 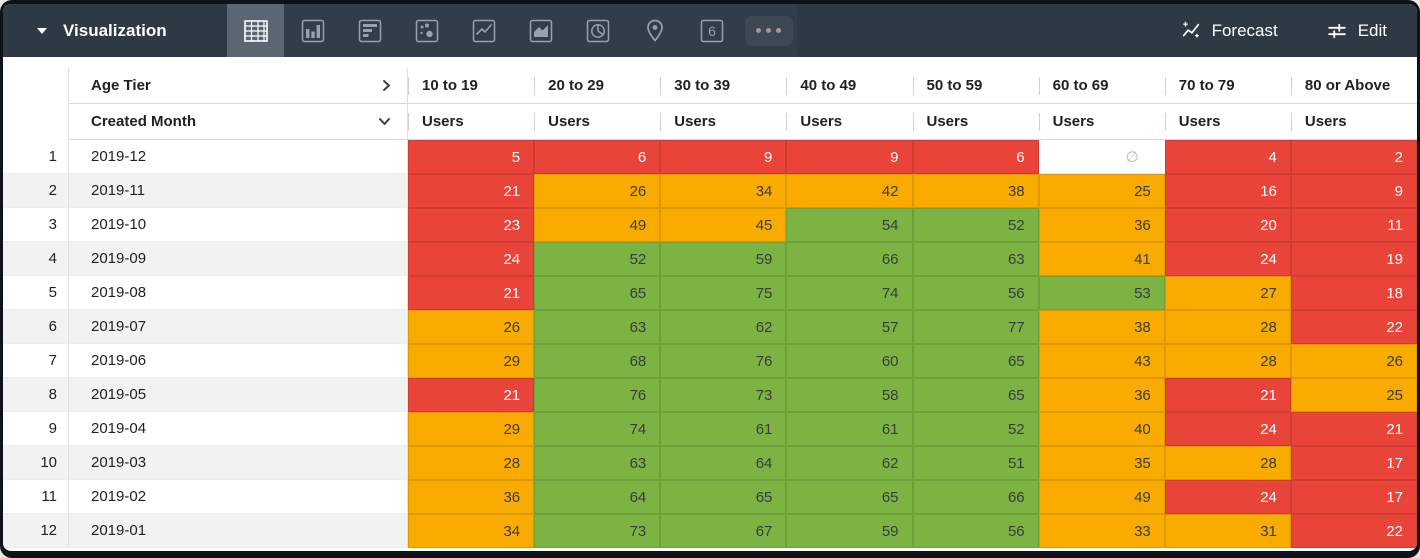 What do you see at coordinates (238, 327) in the screenshot?
I see `row-label-month: 2019-07` at bounding box center [238, 327].